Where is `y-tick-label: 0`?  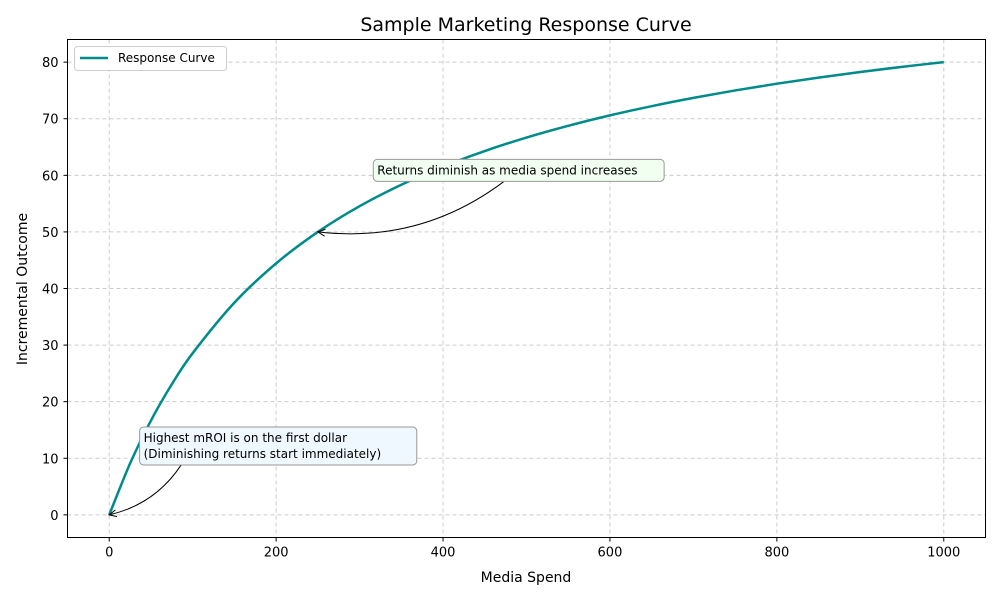 y-tick-label: 0 is located at coordinates (54, 516).